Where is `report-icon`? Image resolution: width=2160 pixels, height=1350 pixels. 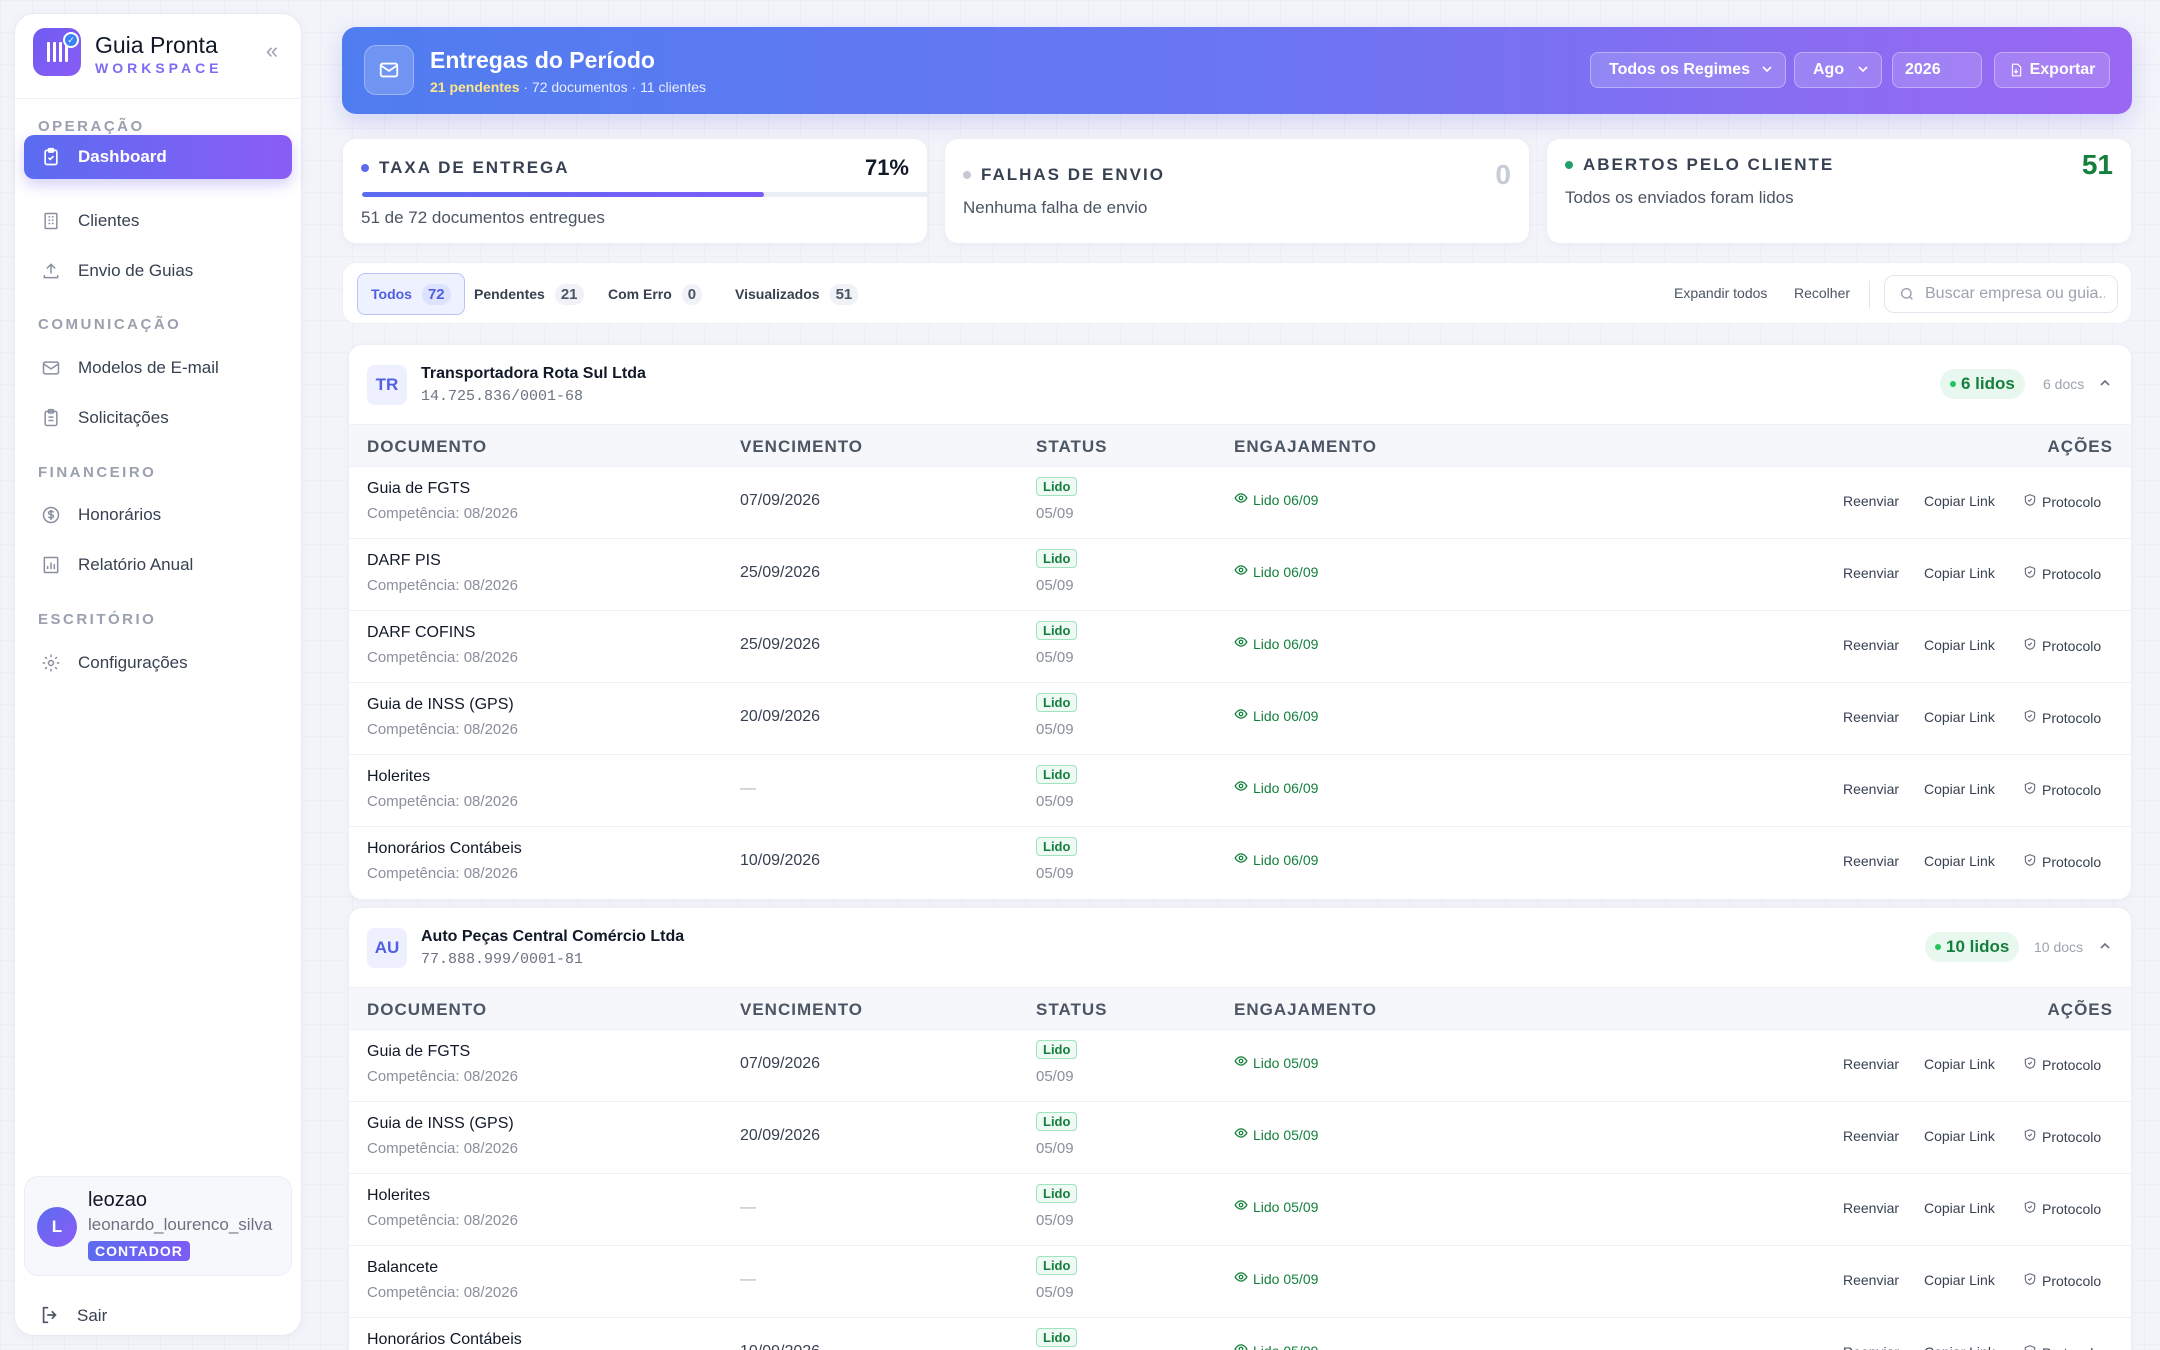
report-icon is located at coordinates (51, 565).